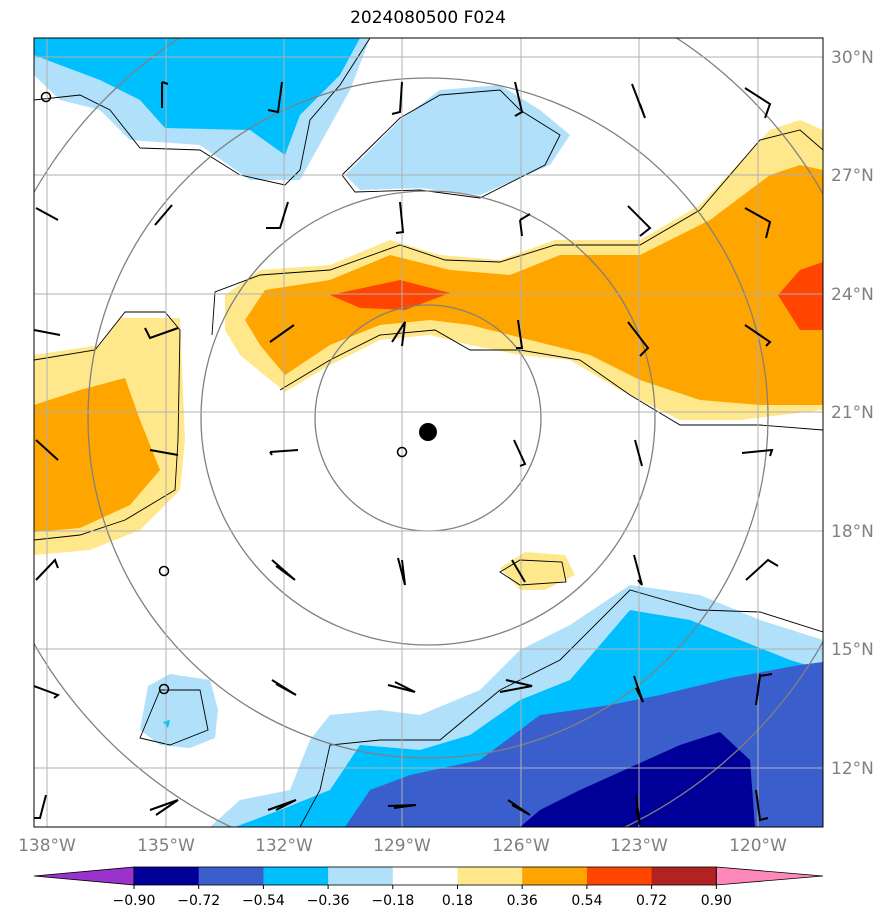 Image resolution: width=893 pixels, height=924 pixels. What do you see at coordinates (328, 901) in the screenshot?
I see `colorbar-tick-label: −0.36` at bounding box center [328, 901].